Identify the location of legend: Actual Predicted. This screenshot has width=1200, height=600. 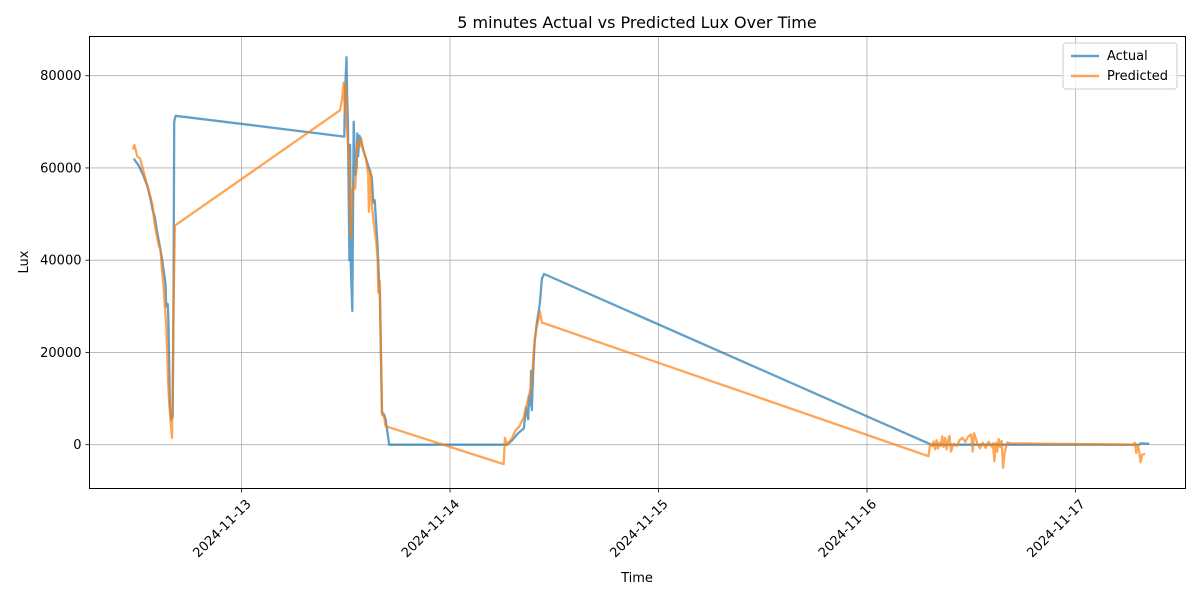
(1120, 66).